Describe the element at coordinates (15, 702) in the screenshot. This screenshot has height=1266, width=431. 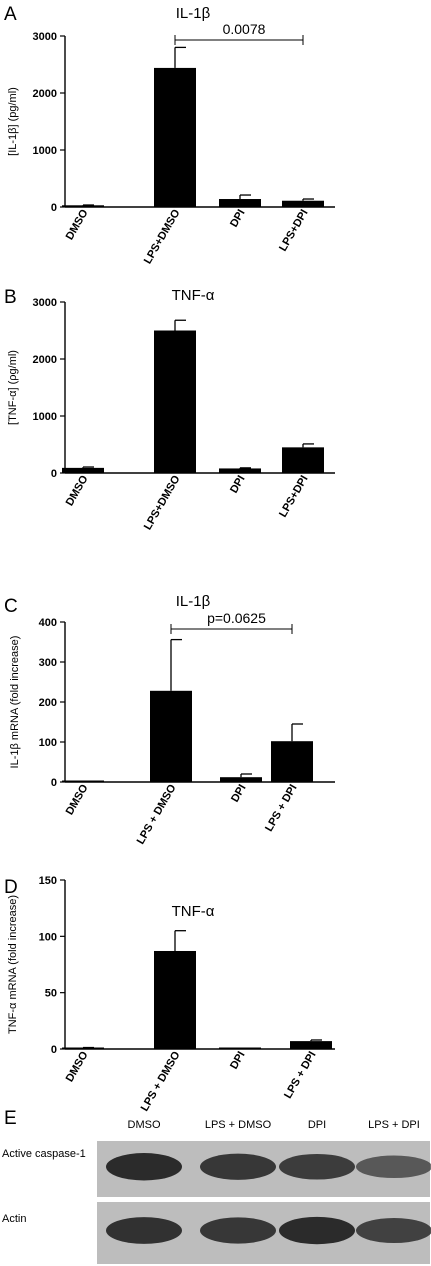
I see `y-axis-label: IL-1β mRNA (fold increase)` at that location.